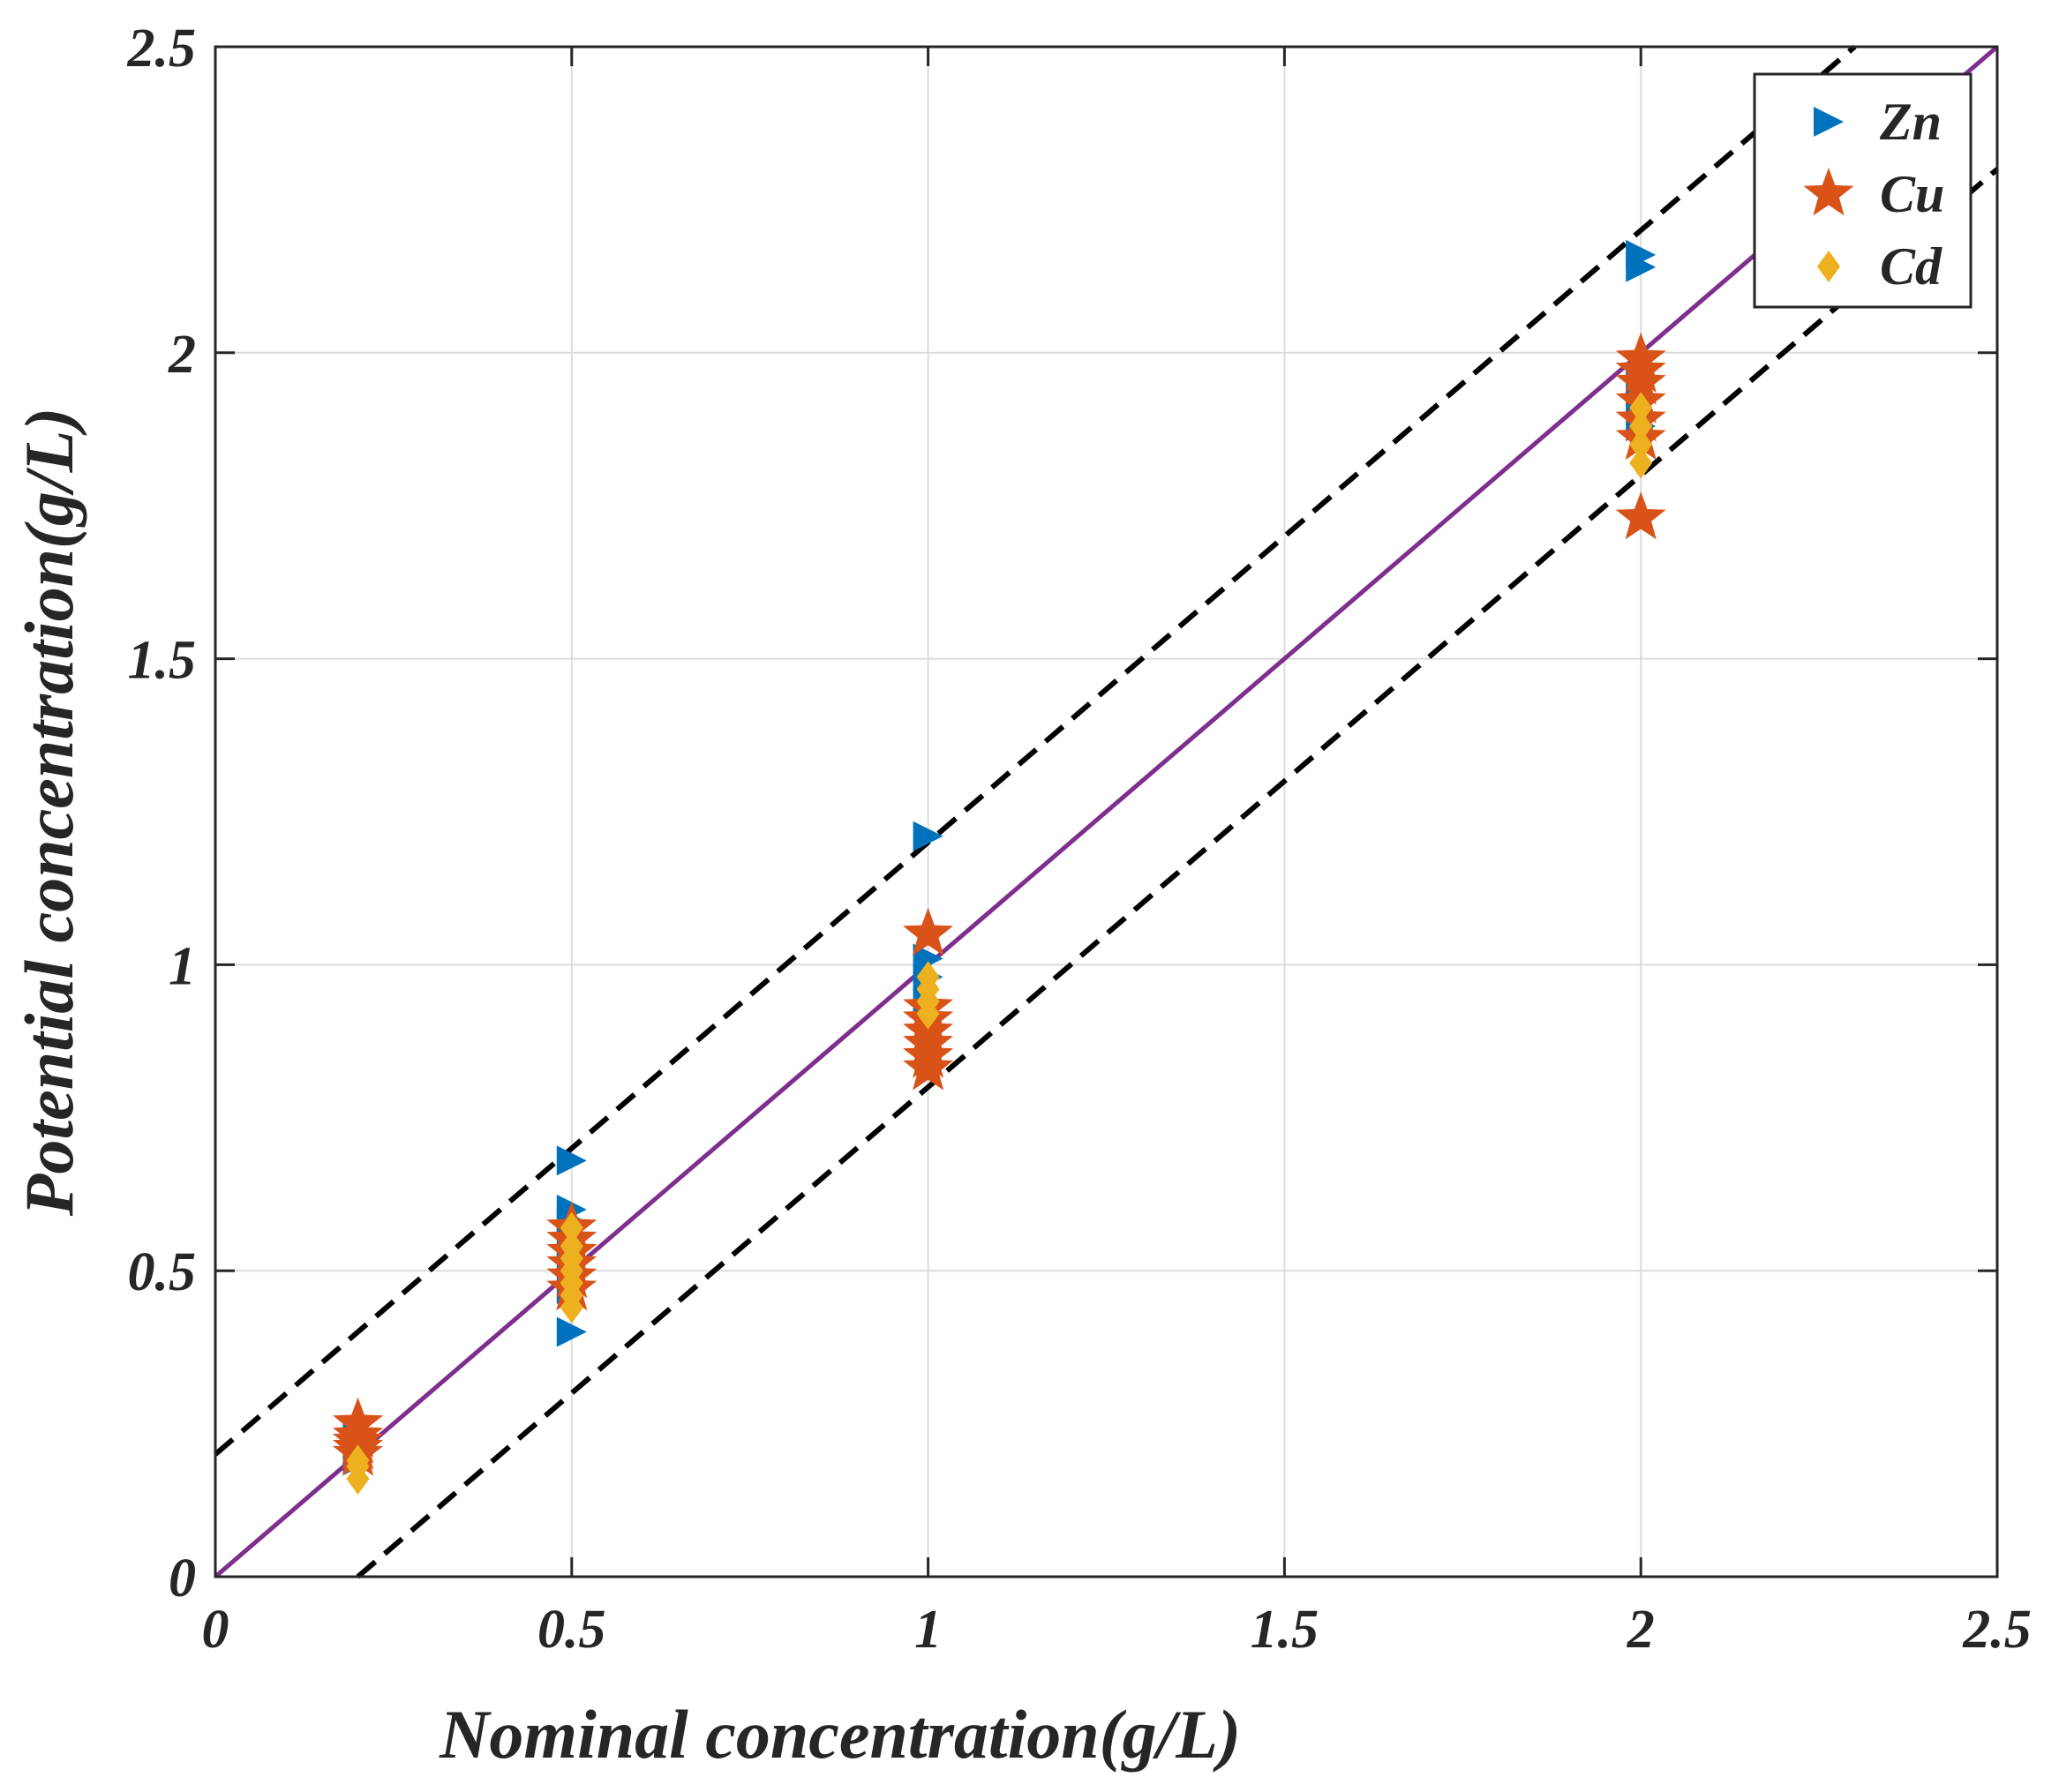 The width and height of the screenshot is (2059, 1792). Describe the element at coordinates (182, 966) in the screenshot. I see `y-tick-label: 1` at that location.